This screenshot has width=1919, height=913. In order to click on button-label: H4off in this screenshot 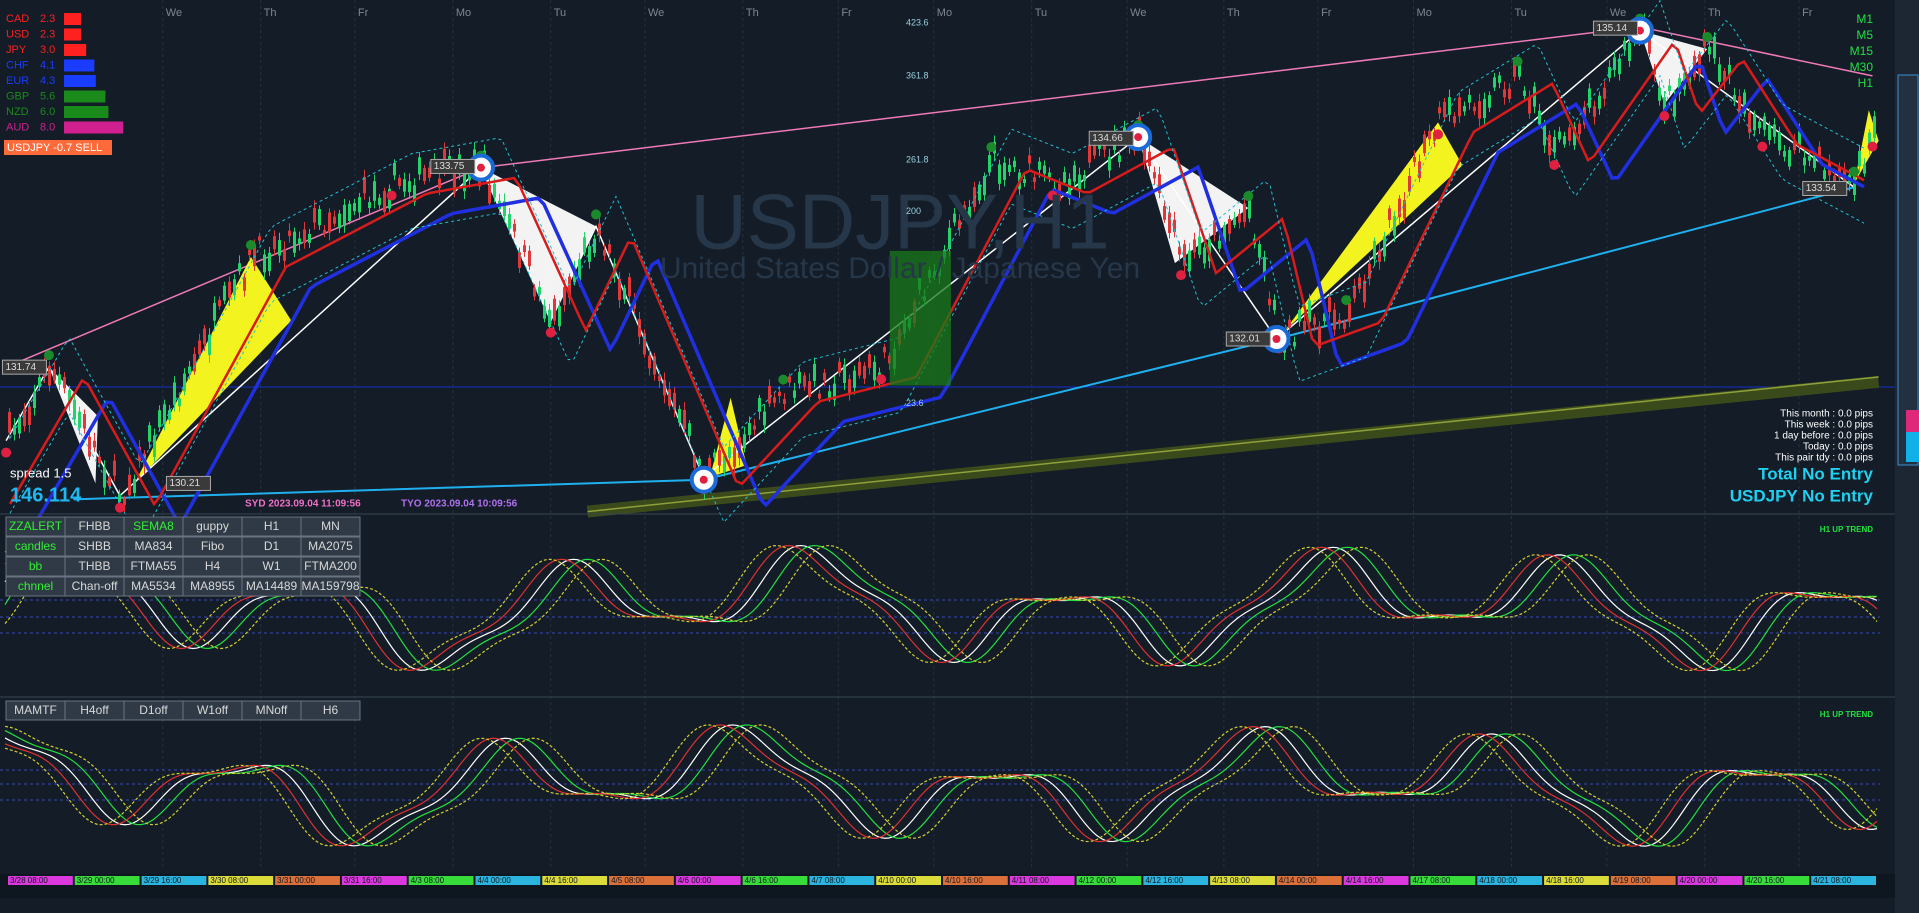, I will do `click(94, 710)`.